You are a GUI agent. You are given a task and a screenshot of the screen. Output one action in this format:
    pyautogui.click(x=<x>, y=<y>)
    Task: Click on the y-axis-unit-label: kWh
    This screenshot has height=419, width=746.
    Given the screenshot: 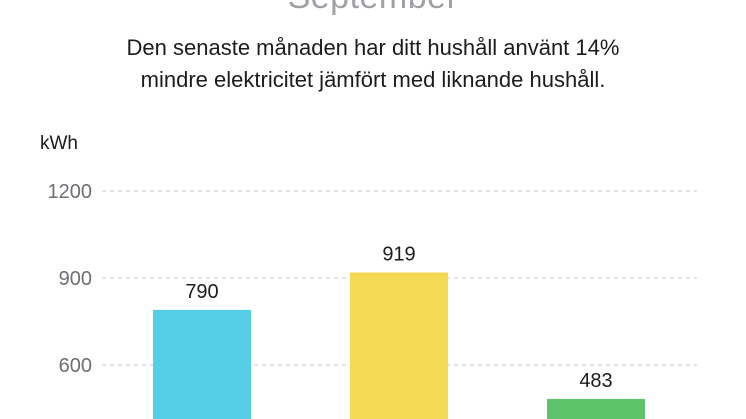 What is the action you would take?
    pyautogui.click(x=59, y=143)
    